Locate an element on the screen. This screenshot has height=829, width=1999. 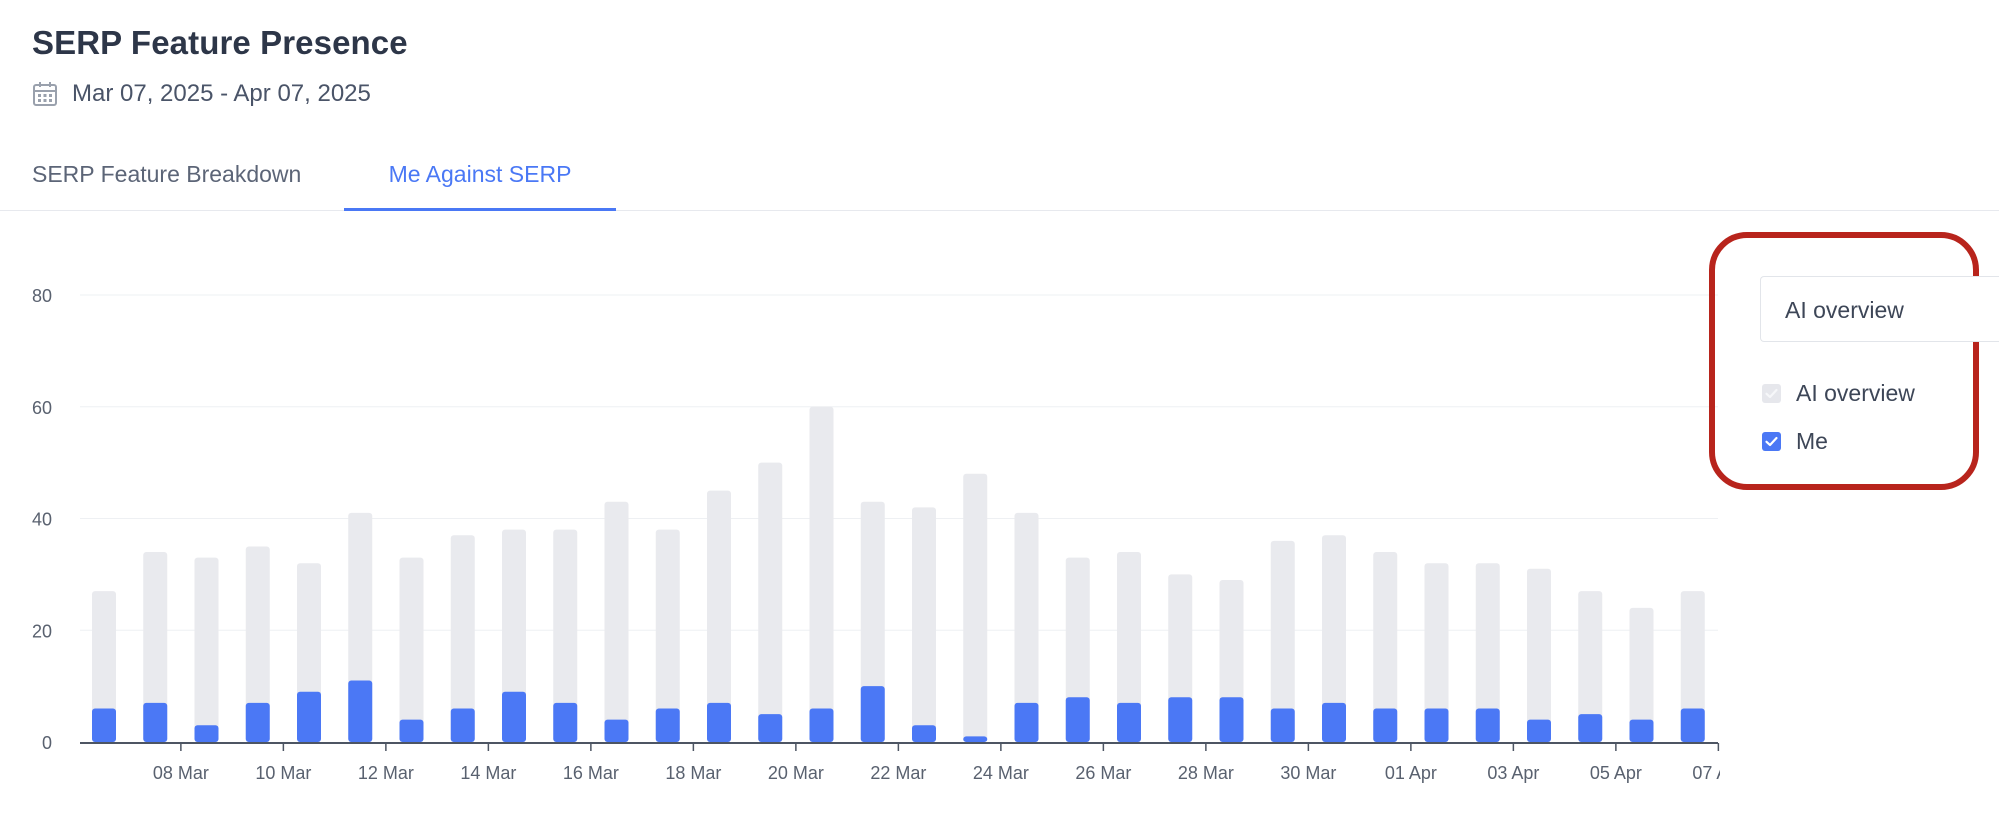
x-tick-label: 30 Mar is located at coordinates (1308, 773).